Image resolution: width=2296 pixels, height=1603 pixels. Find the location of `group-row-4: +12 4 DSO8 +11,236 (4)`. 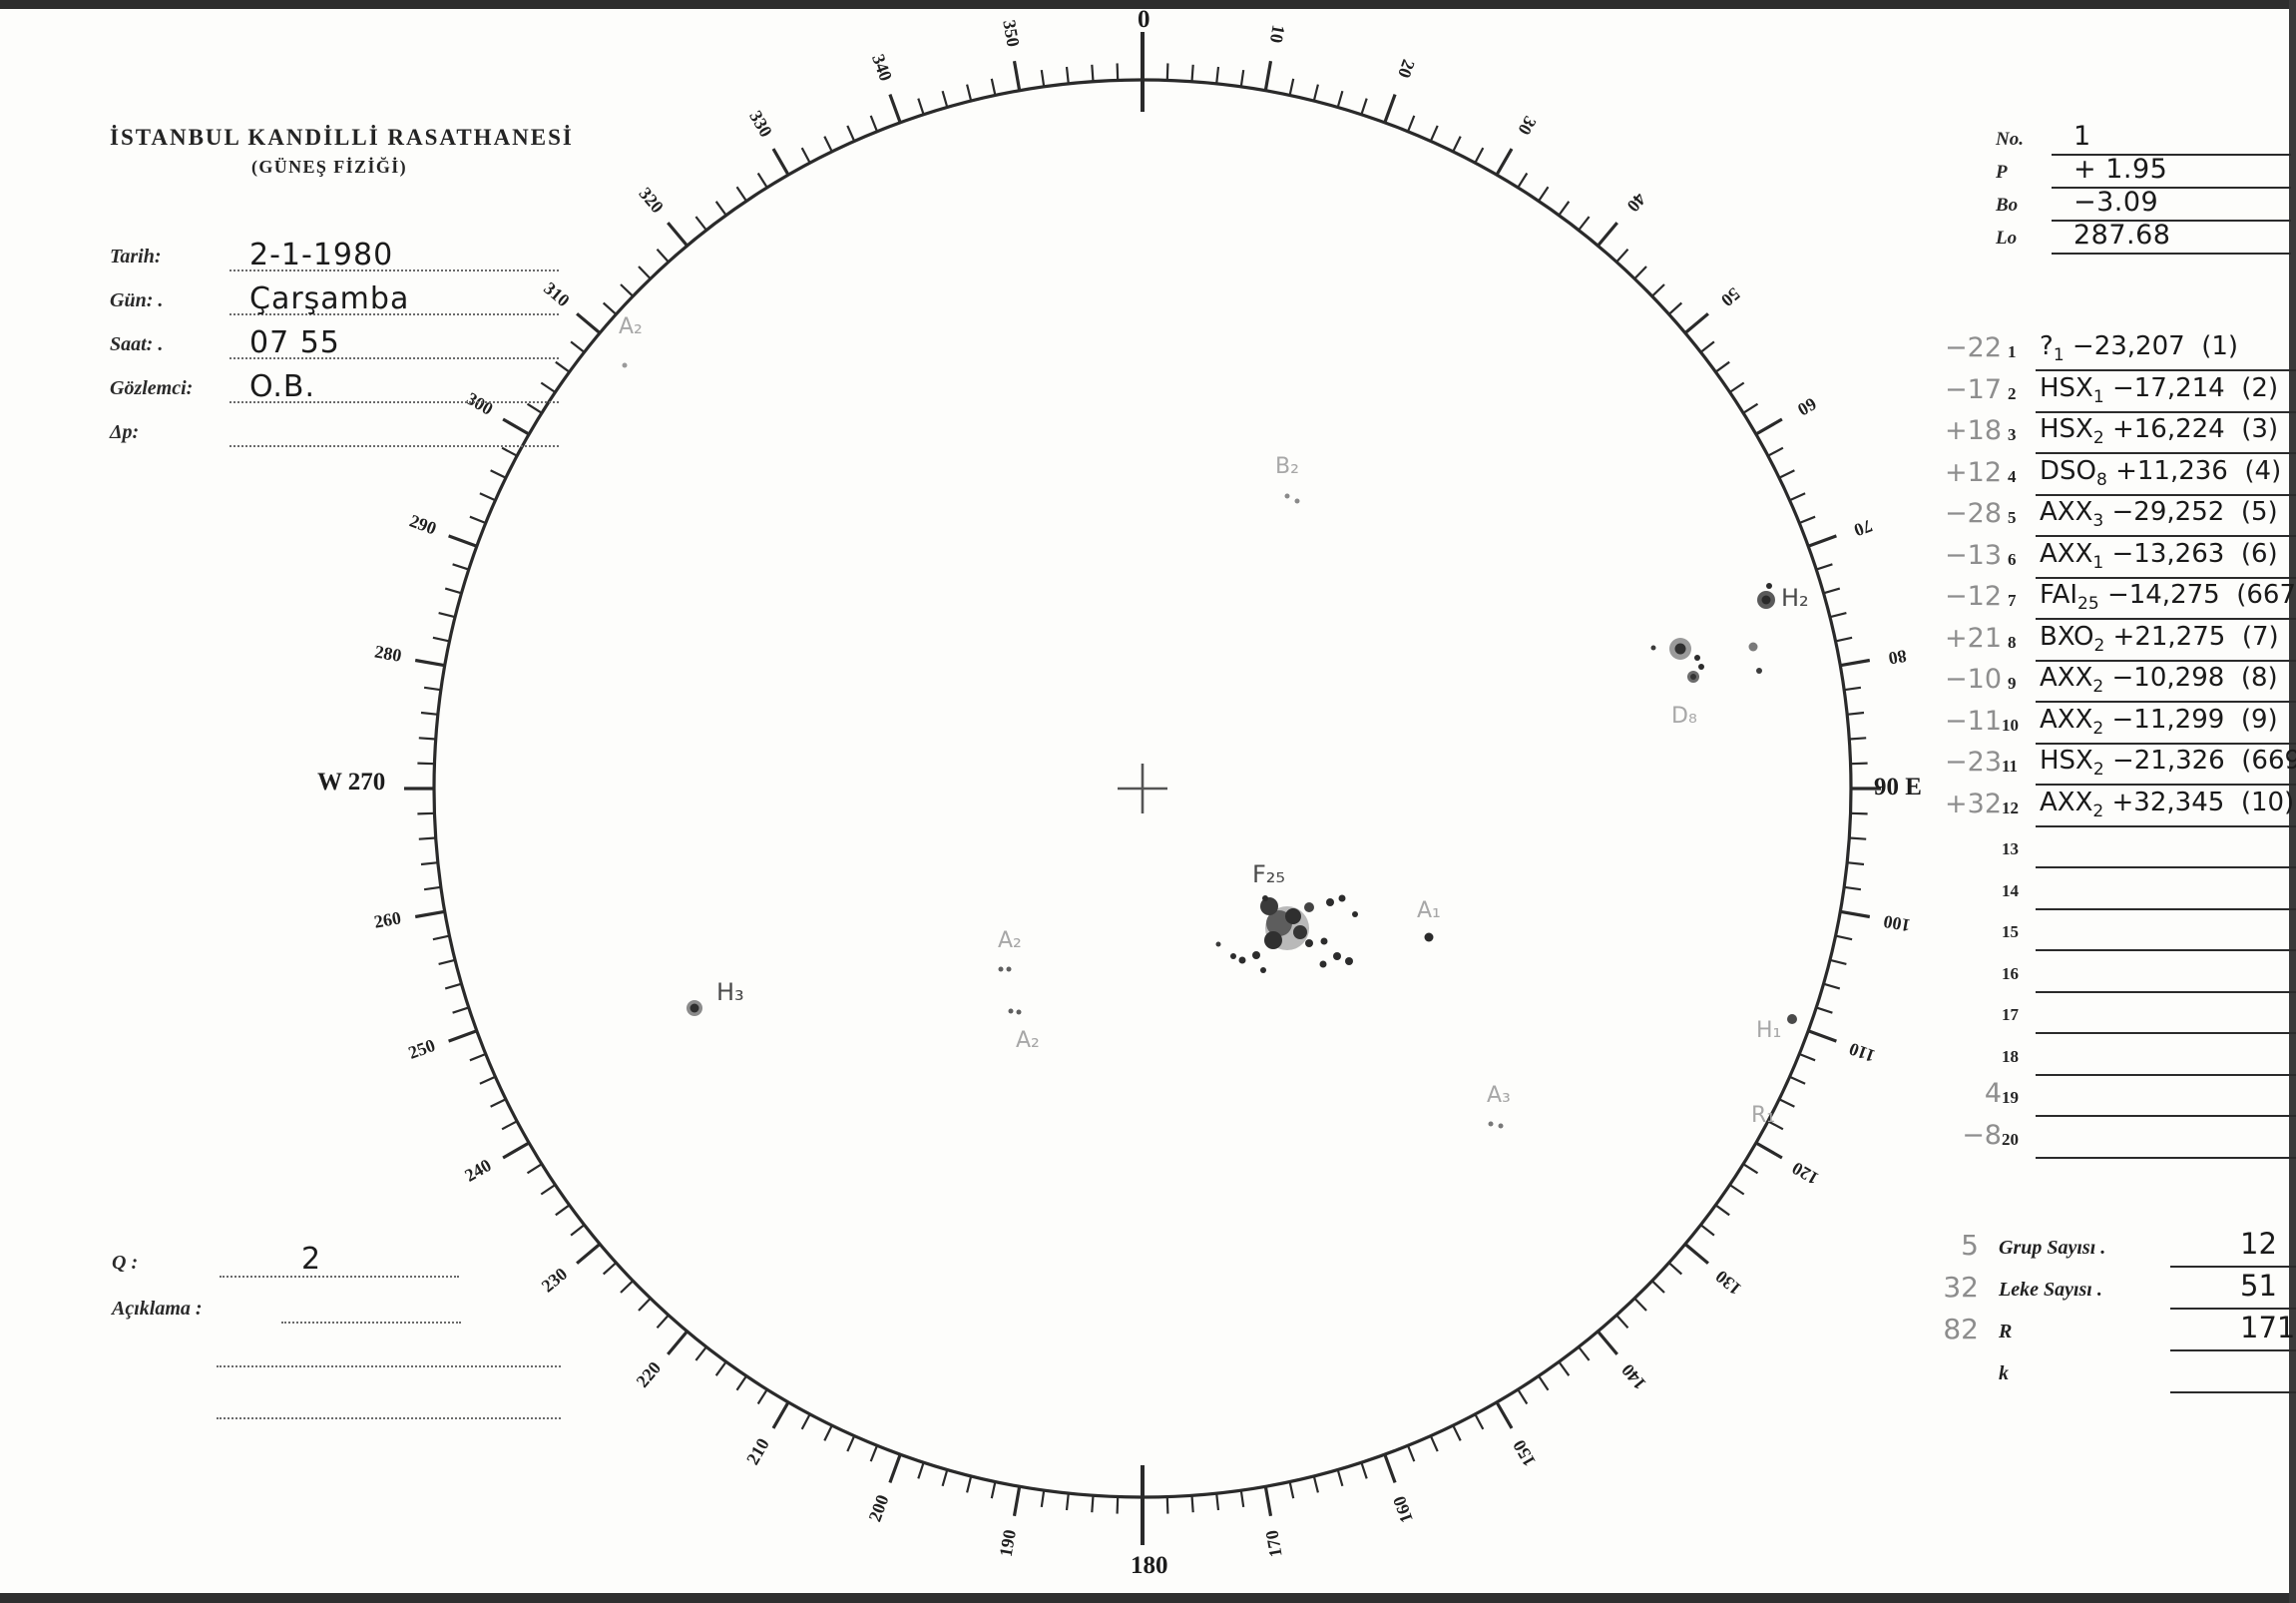

group-row-4: +12 4 DSO8 +11,236 (4) is located at coordinates (2116, 478).